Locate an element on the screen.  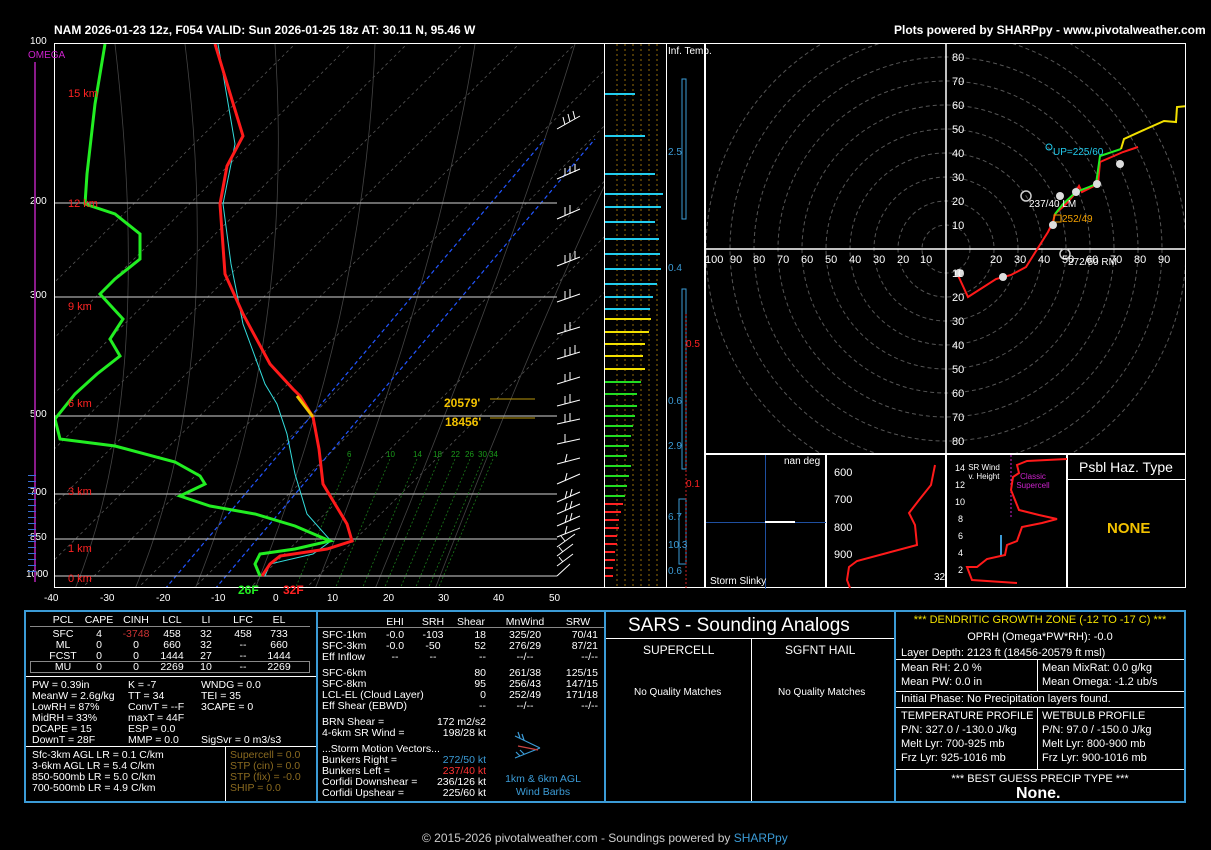
parcel-sfc-li: 32 is located at coordinates (206, 634).